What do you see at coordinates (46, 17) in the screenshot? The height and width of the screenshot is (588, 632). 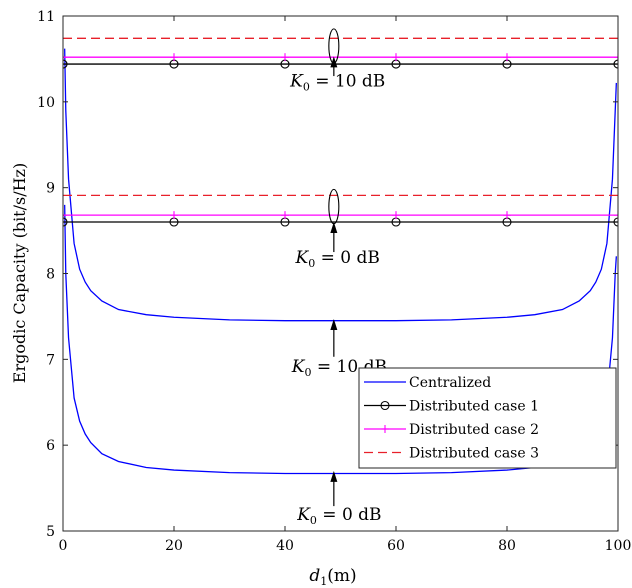 I see `y-tick-label: 11` at bounding box center [46, 17].